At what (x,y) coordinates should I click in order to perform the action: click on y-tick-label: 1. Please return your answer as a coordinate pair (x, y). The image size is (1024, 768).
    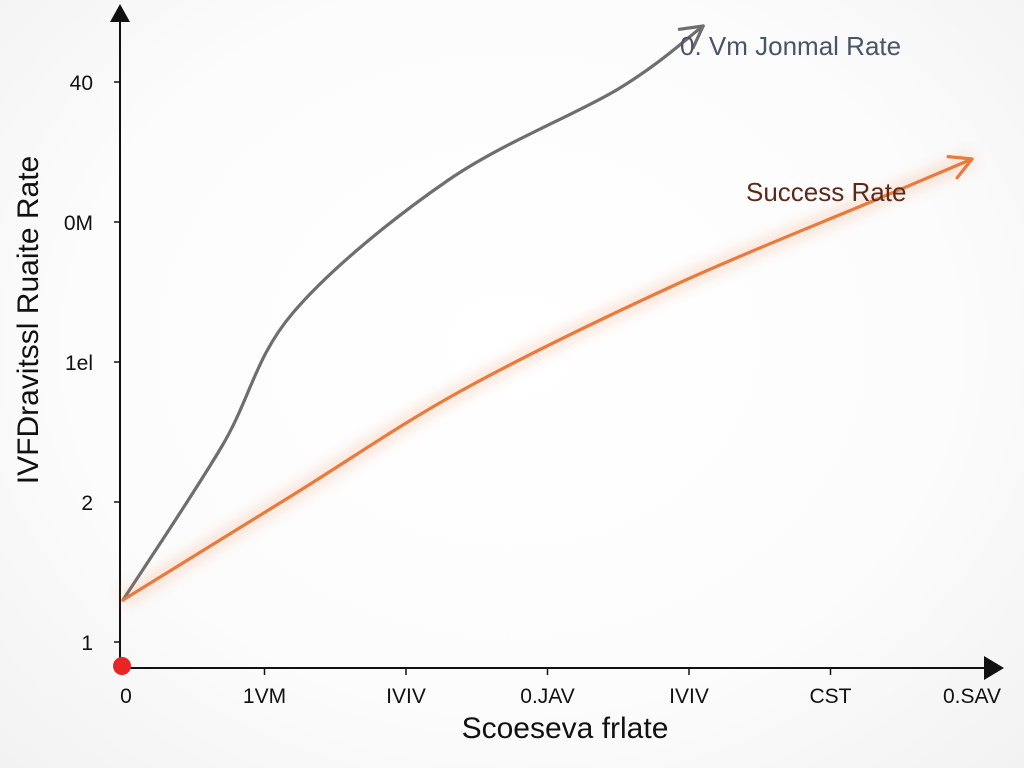
    Looking at the image, I should click on (87, 643).